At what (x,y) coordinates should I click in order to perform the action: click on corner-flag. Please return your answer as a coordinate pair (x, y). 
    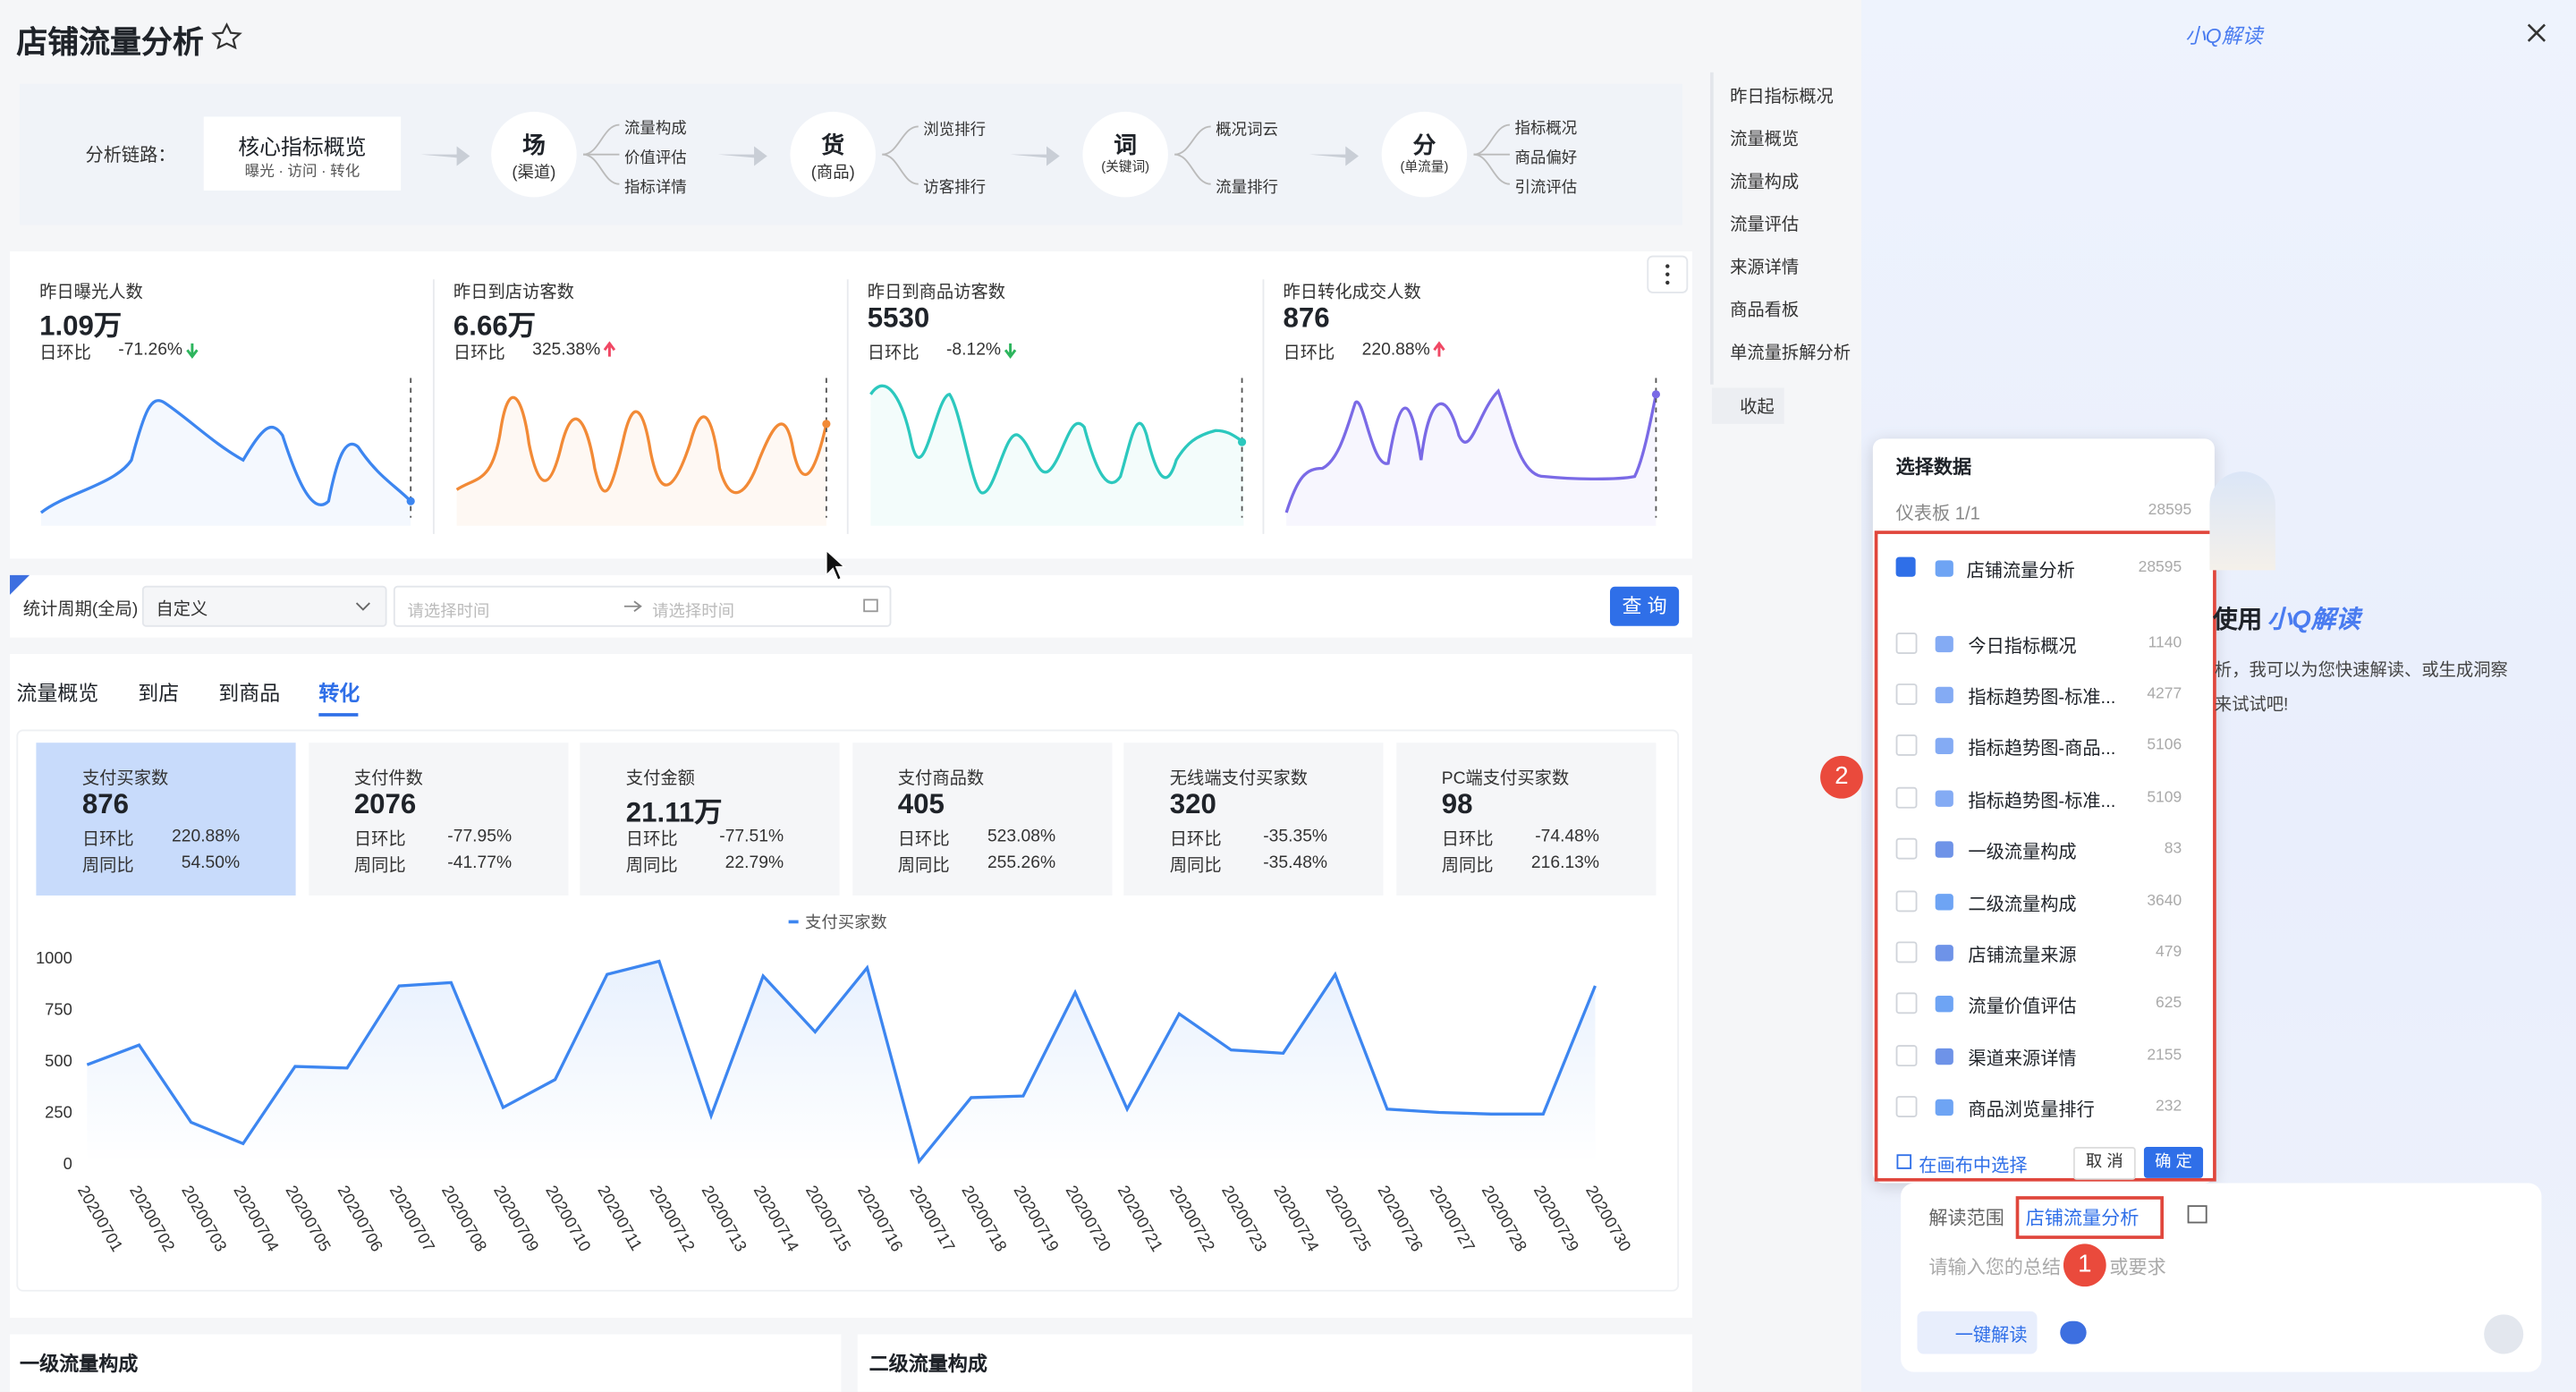
    Looking at the image, I should click on (20, 584).